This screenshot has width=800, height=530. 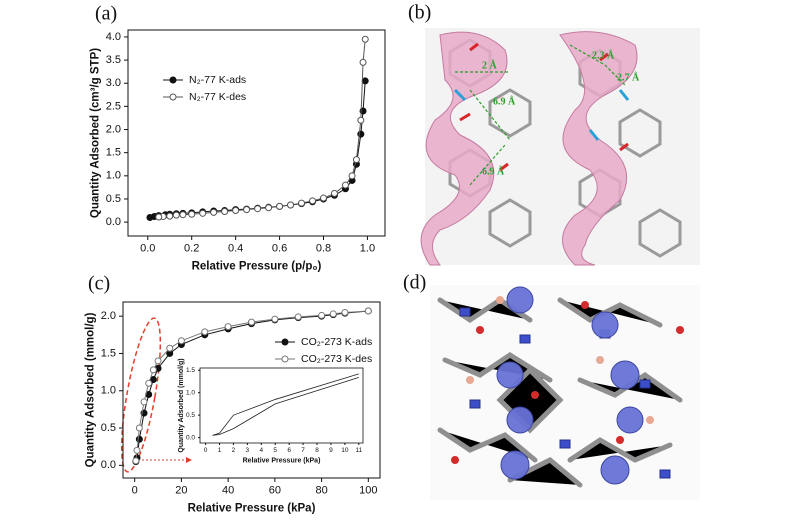 I want to click on x-tick-label: 80, so click(x=321, y=491).